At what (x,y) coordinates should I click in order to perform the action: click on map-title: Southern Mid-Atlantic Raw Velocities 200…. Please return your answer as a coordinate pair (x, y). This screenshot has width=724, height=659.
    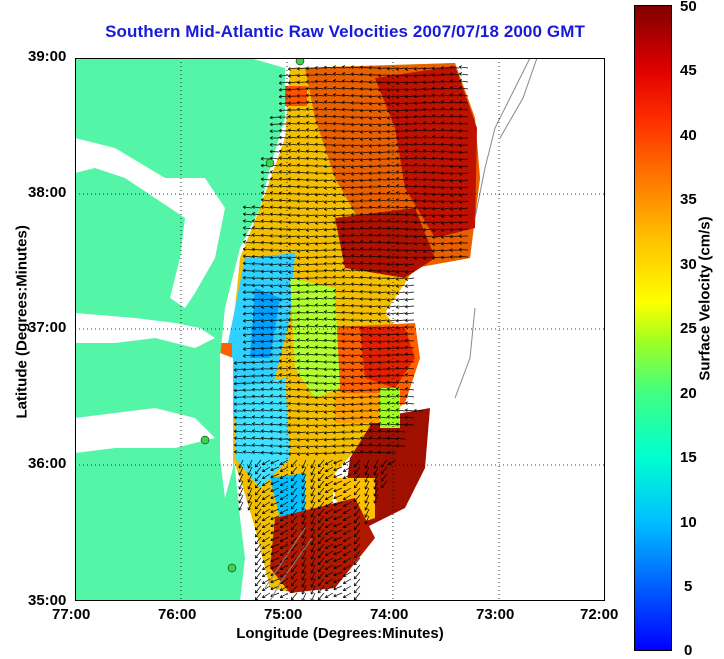
    Looking at the image, I should click on (345, 31).